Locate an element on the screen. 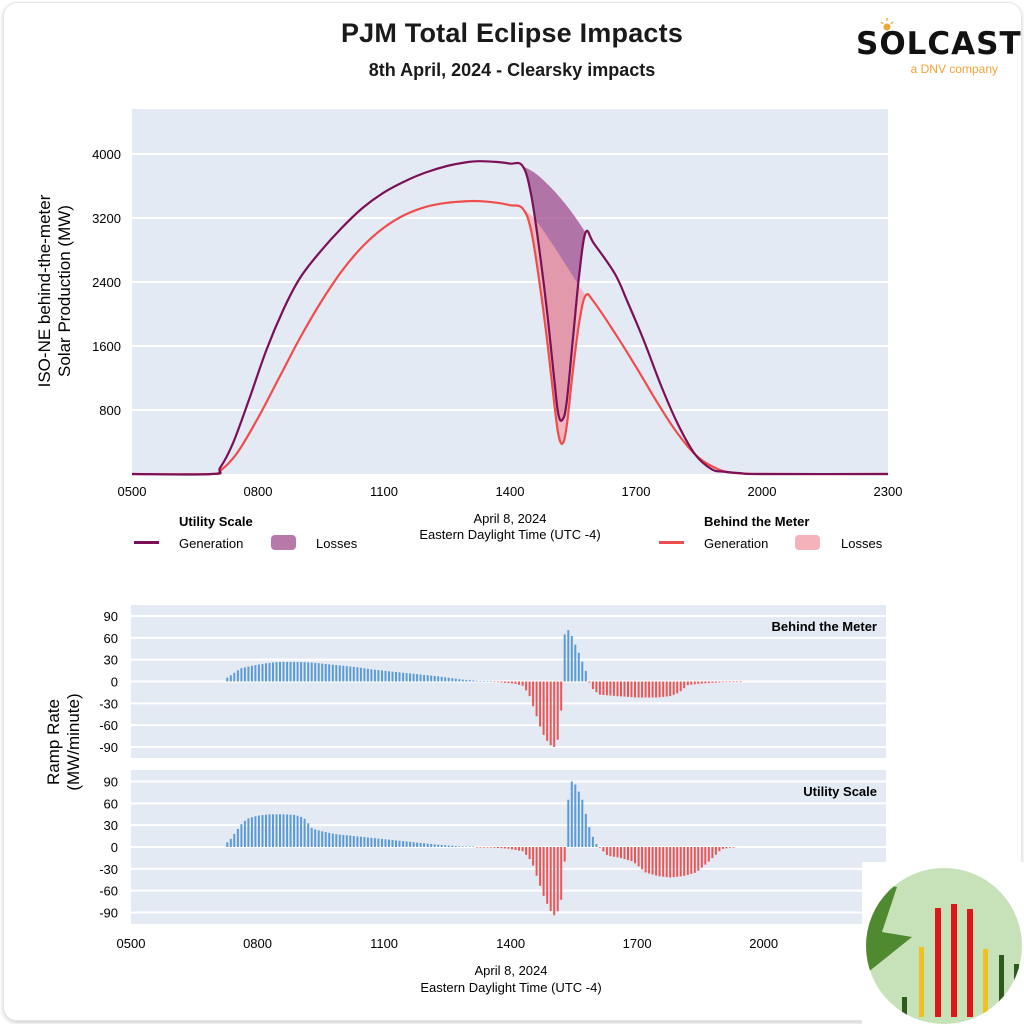 The image size is (1024, 1024). top-x-tick-label: 0500 is located at coordinates (132, 491).